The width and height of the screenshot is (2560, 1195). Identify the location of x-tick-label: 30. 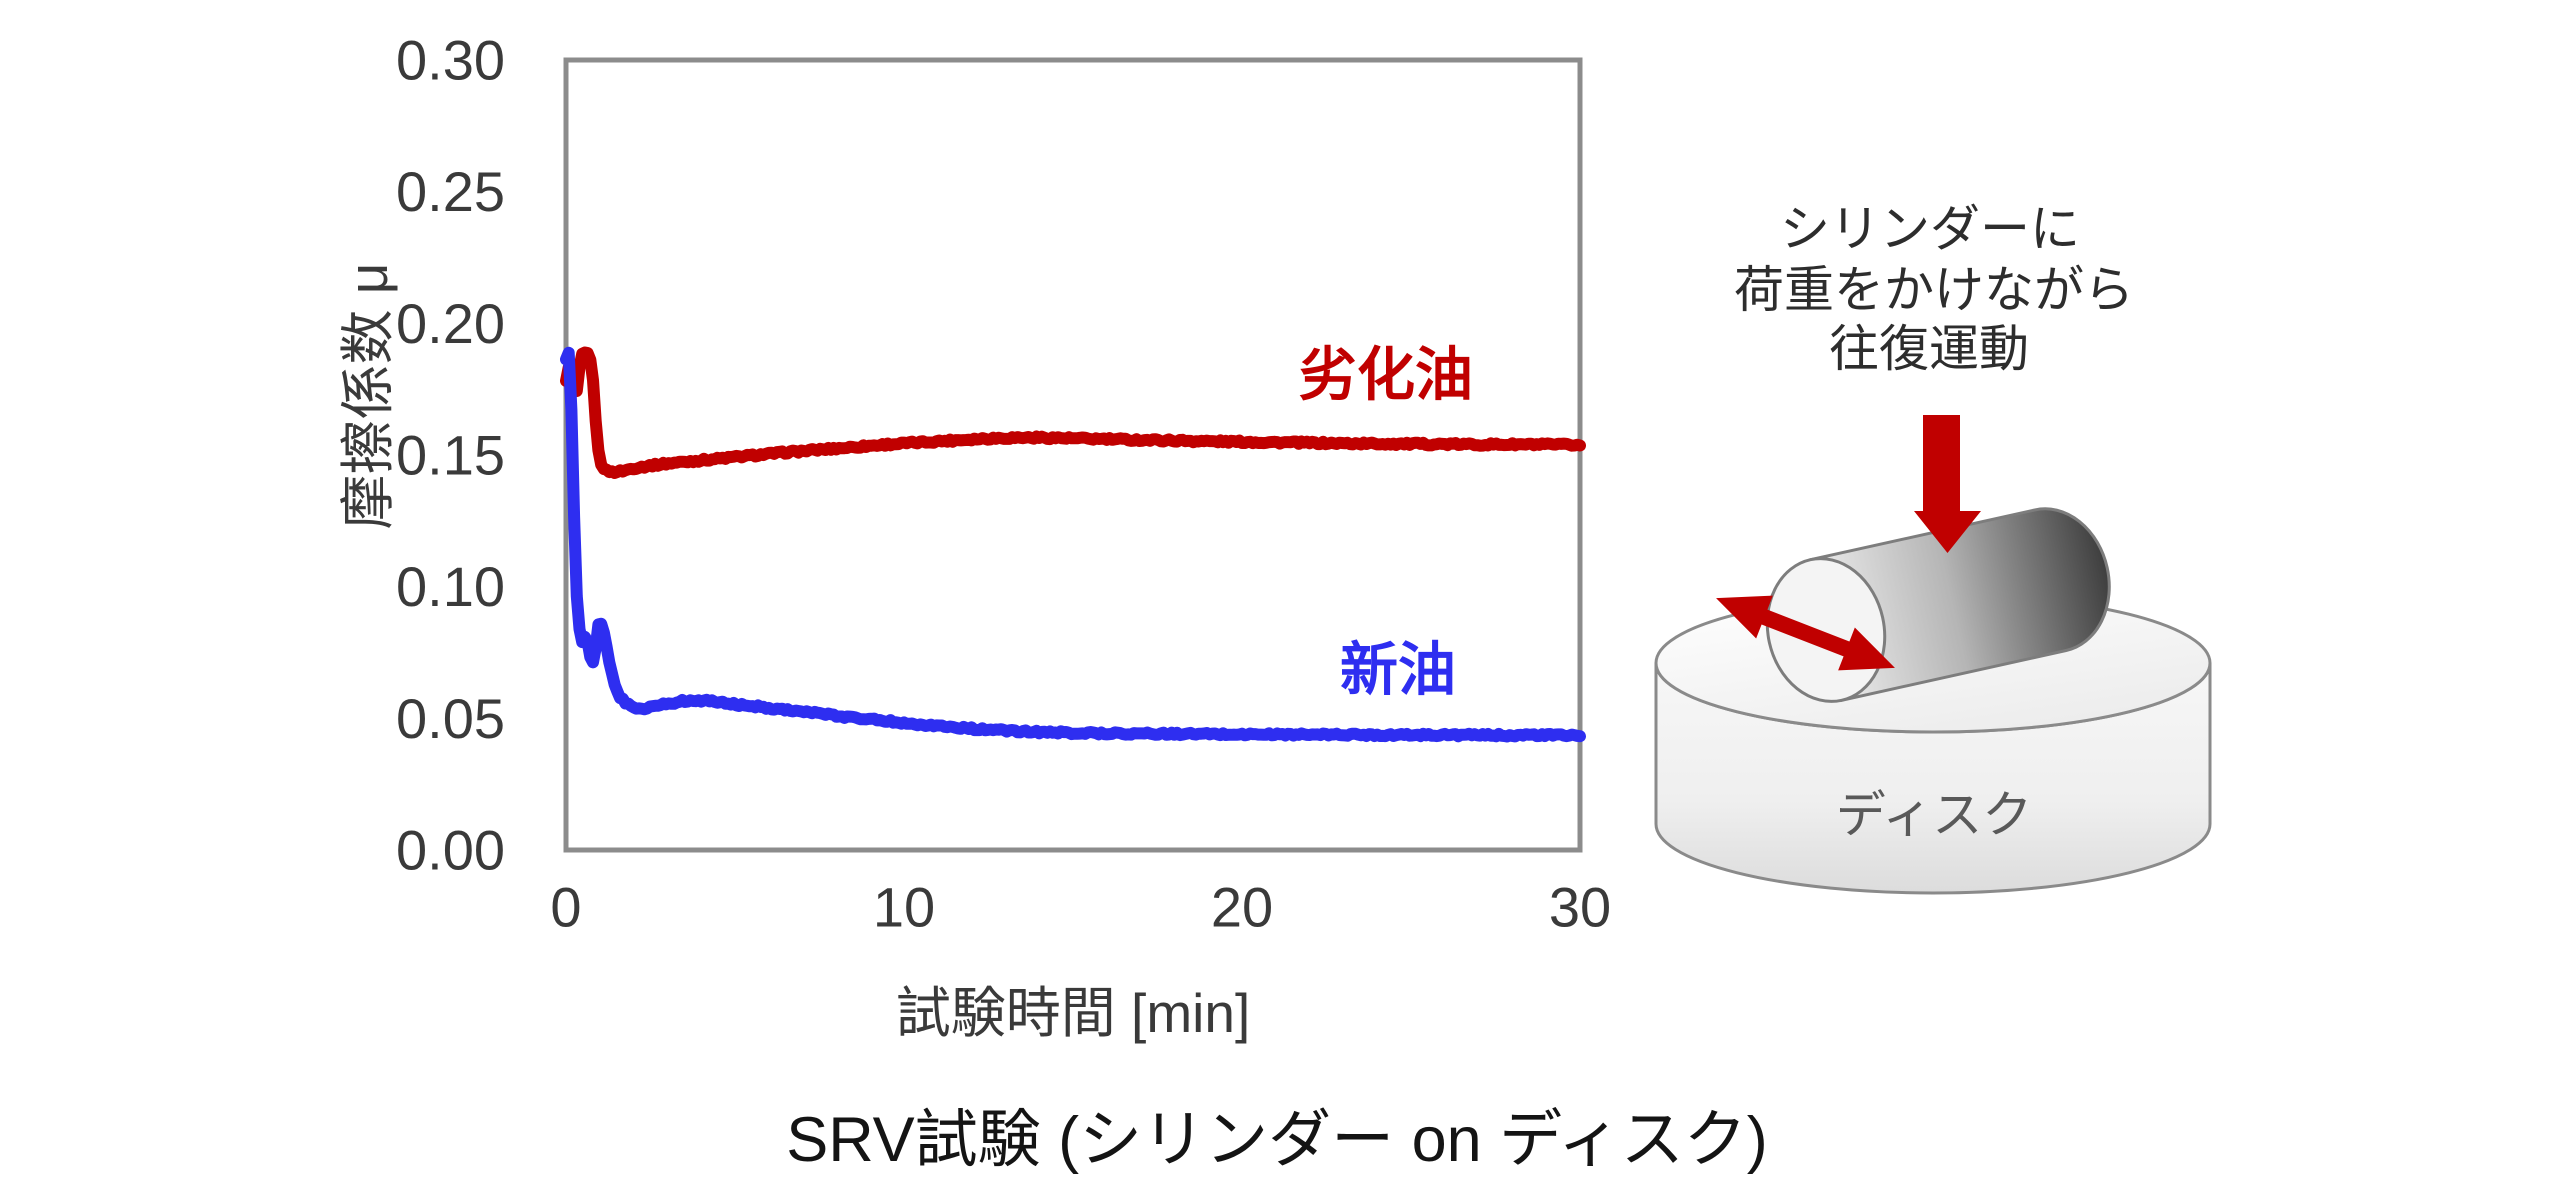
(1580, 907).